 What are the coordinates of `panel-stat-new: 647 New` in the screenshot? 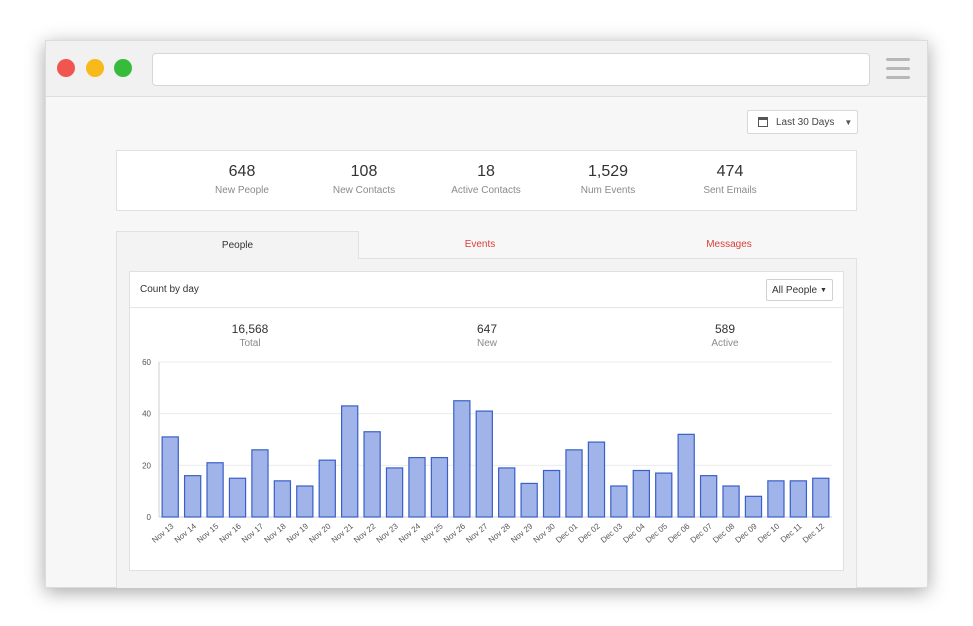 It's located at (487, 335).